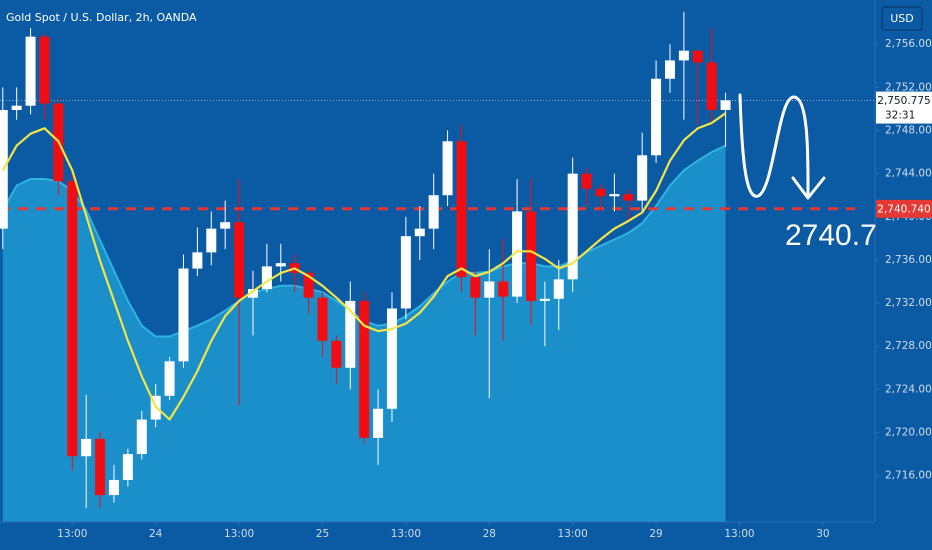  I want to click on currency-button, so click(902, 18).